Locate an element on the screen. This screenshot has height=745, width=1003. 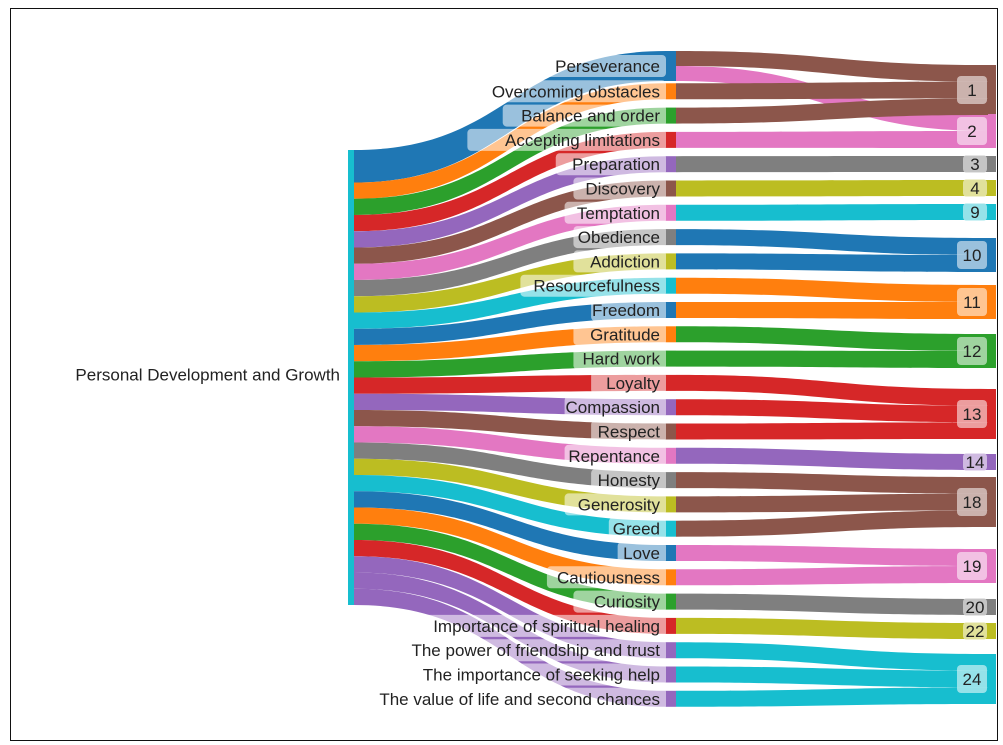
target-label-1: 1 is located at coordinates (971, 90).